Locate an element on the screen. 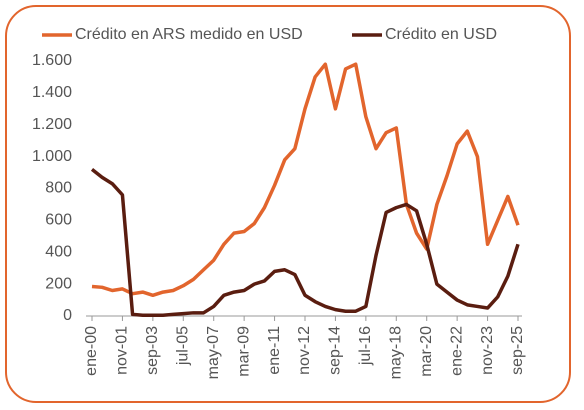  x-tick-label: sep-25 is located at coordinates (517, 350).